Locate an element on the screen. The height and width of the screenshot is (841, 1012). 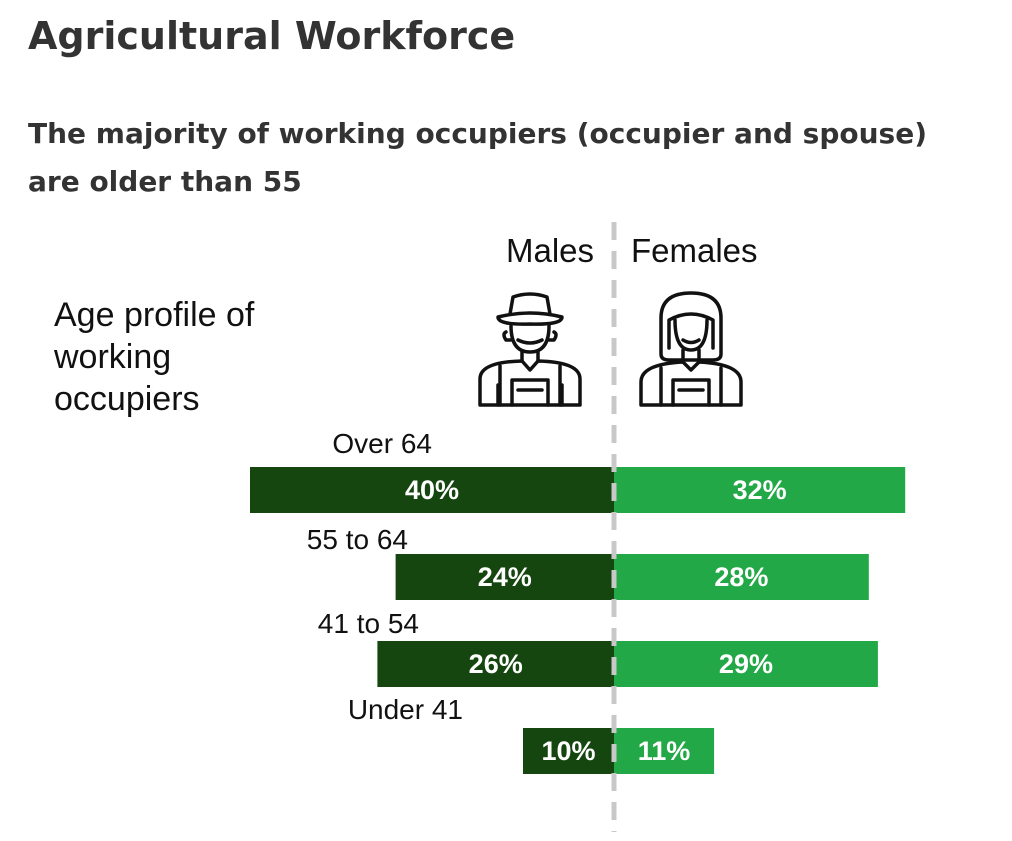
data-label-males-55-to-64: 24% is located at coordinates (505, 577).